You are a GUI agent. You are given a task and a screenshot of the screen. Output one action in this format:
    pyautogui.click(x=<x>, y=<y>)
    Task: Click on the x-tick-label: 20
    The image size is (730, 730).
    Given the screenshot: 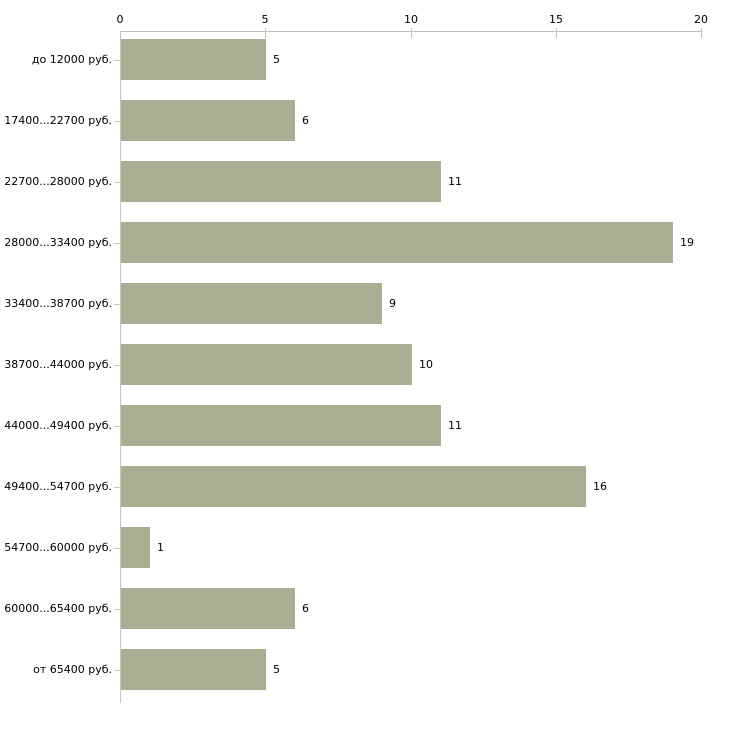 What is the action you would take?
    pyautogui.click(x=701, y=19)
    